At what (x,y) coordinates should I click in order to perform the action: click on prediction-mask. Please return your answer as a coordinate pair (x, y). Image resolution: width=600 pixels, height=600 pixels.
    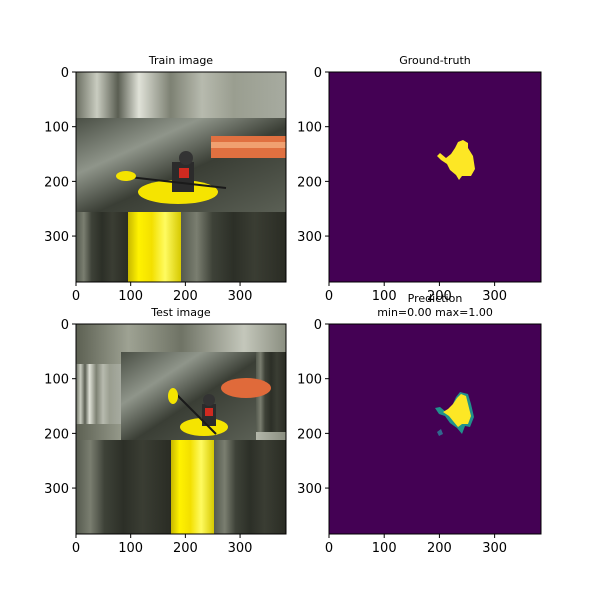
    Looking at the image, I should click on (457, 410).